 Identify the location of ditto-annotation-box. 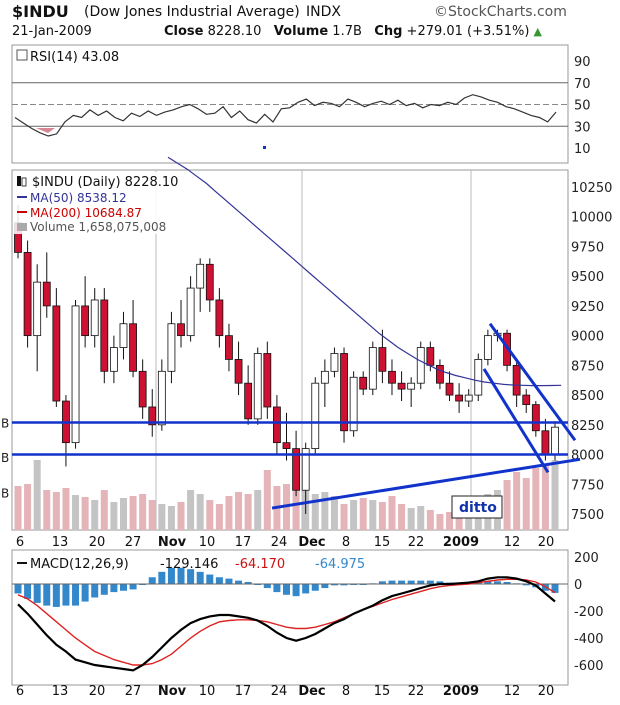
(477, 507).